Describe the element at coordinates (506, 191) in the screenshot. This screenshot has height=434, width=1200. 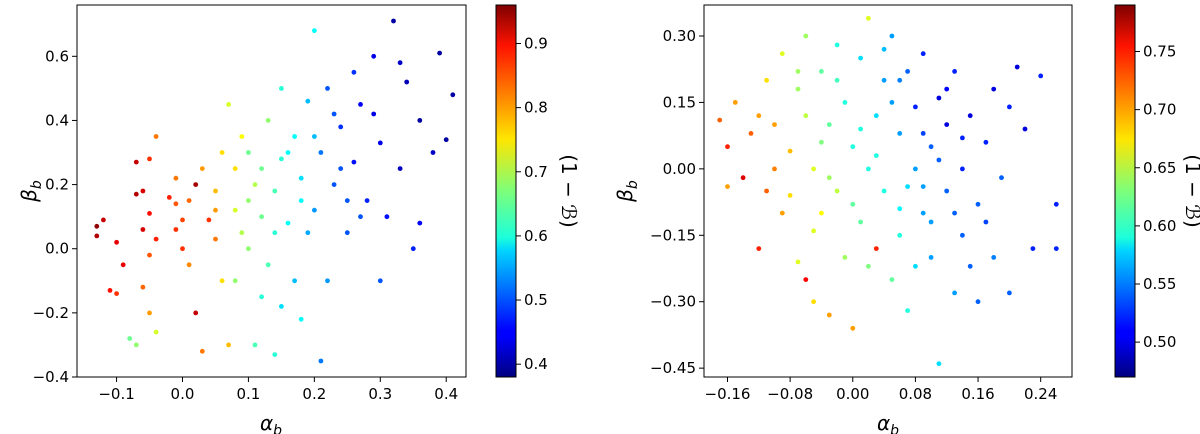
I see `left-colorbar` at that location.